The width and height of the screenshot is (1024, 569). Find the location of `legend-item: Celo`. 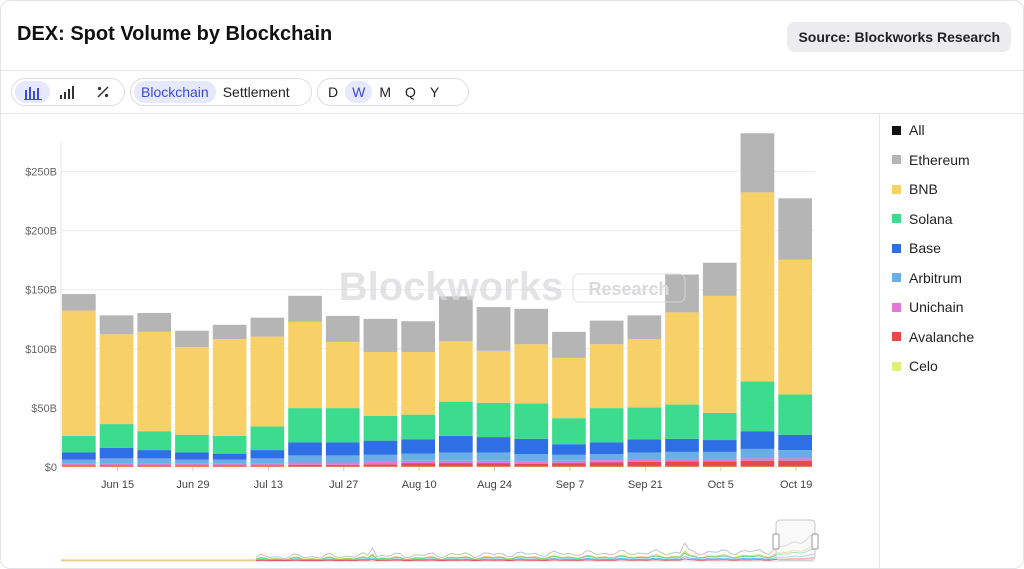

legend-item: Celo is located at coordinates (915, 366).